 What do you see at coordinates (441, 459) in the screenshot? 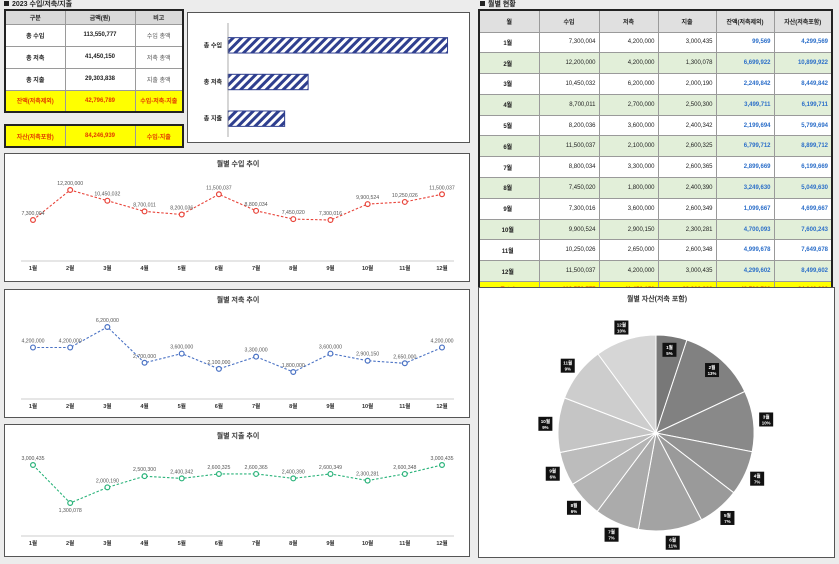
I see `line-data-label: 3,000,435` at bounding box center [441, 459].